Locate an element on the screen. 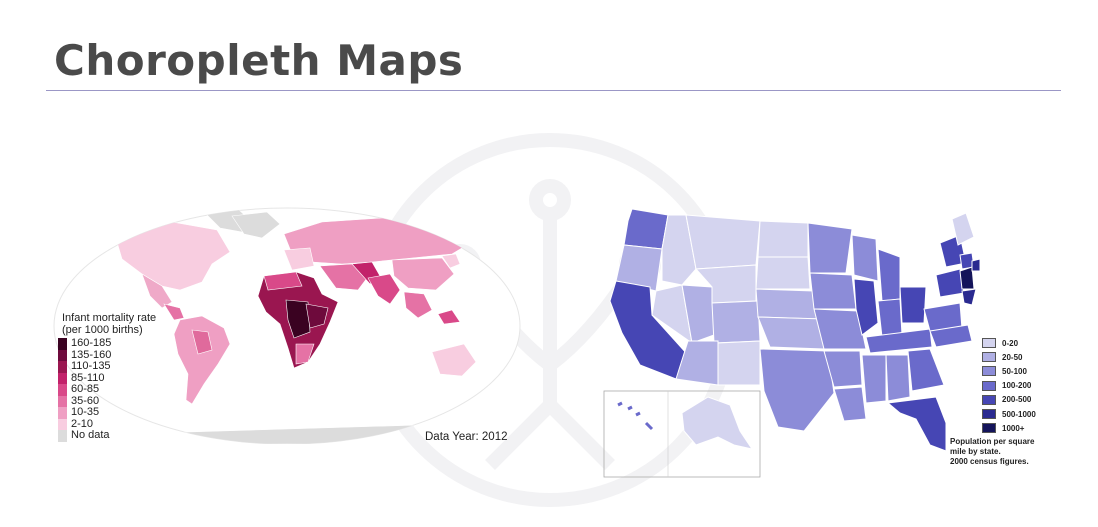  legend-item: No data is located at coordinates (84, 436).